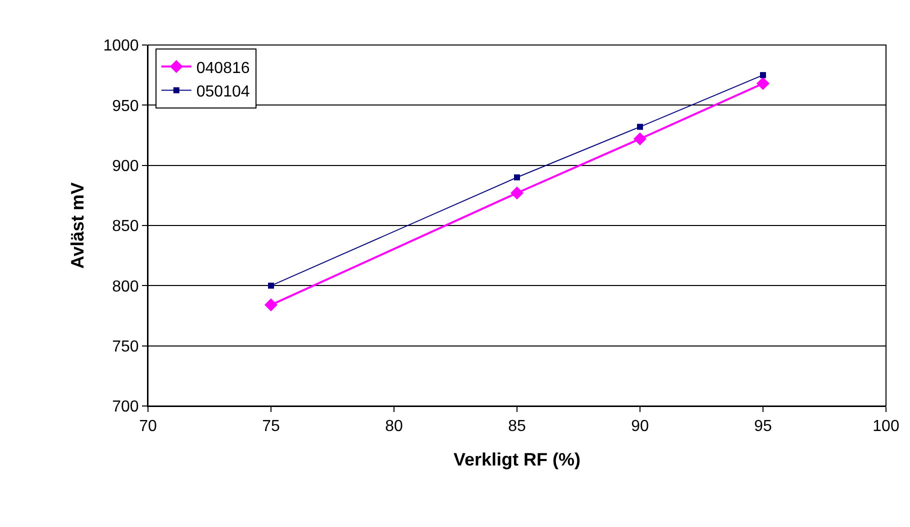 The image size is (910, 527). What do you see at coordinates (121, 46) in the screenshot?
I see `y-tick-label: 1000` at bounding box center [121, 46].